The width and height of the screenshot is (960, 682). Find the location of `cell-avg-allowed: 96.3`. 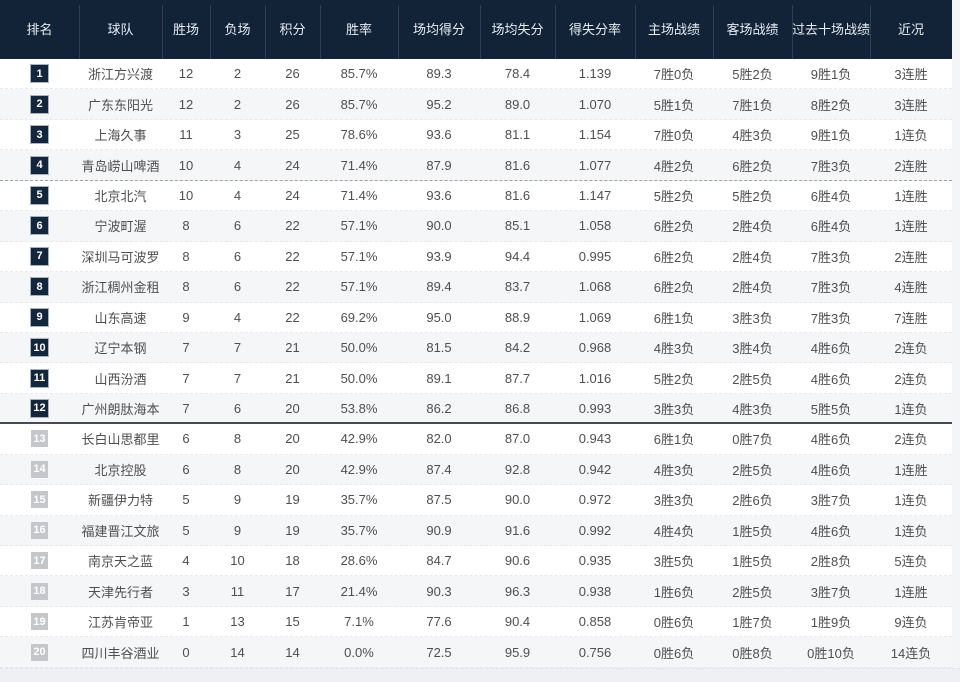

cell-avg-allowed: 96.3 is located at coordinates (517, 591).